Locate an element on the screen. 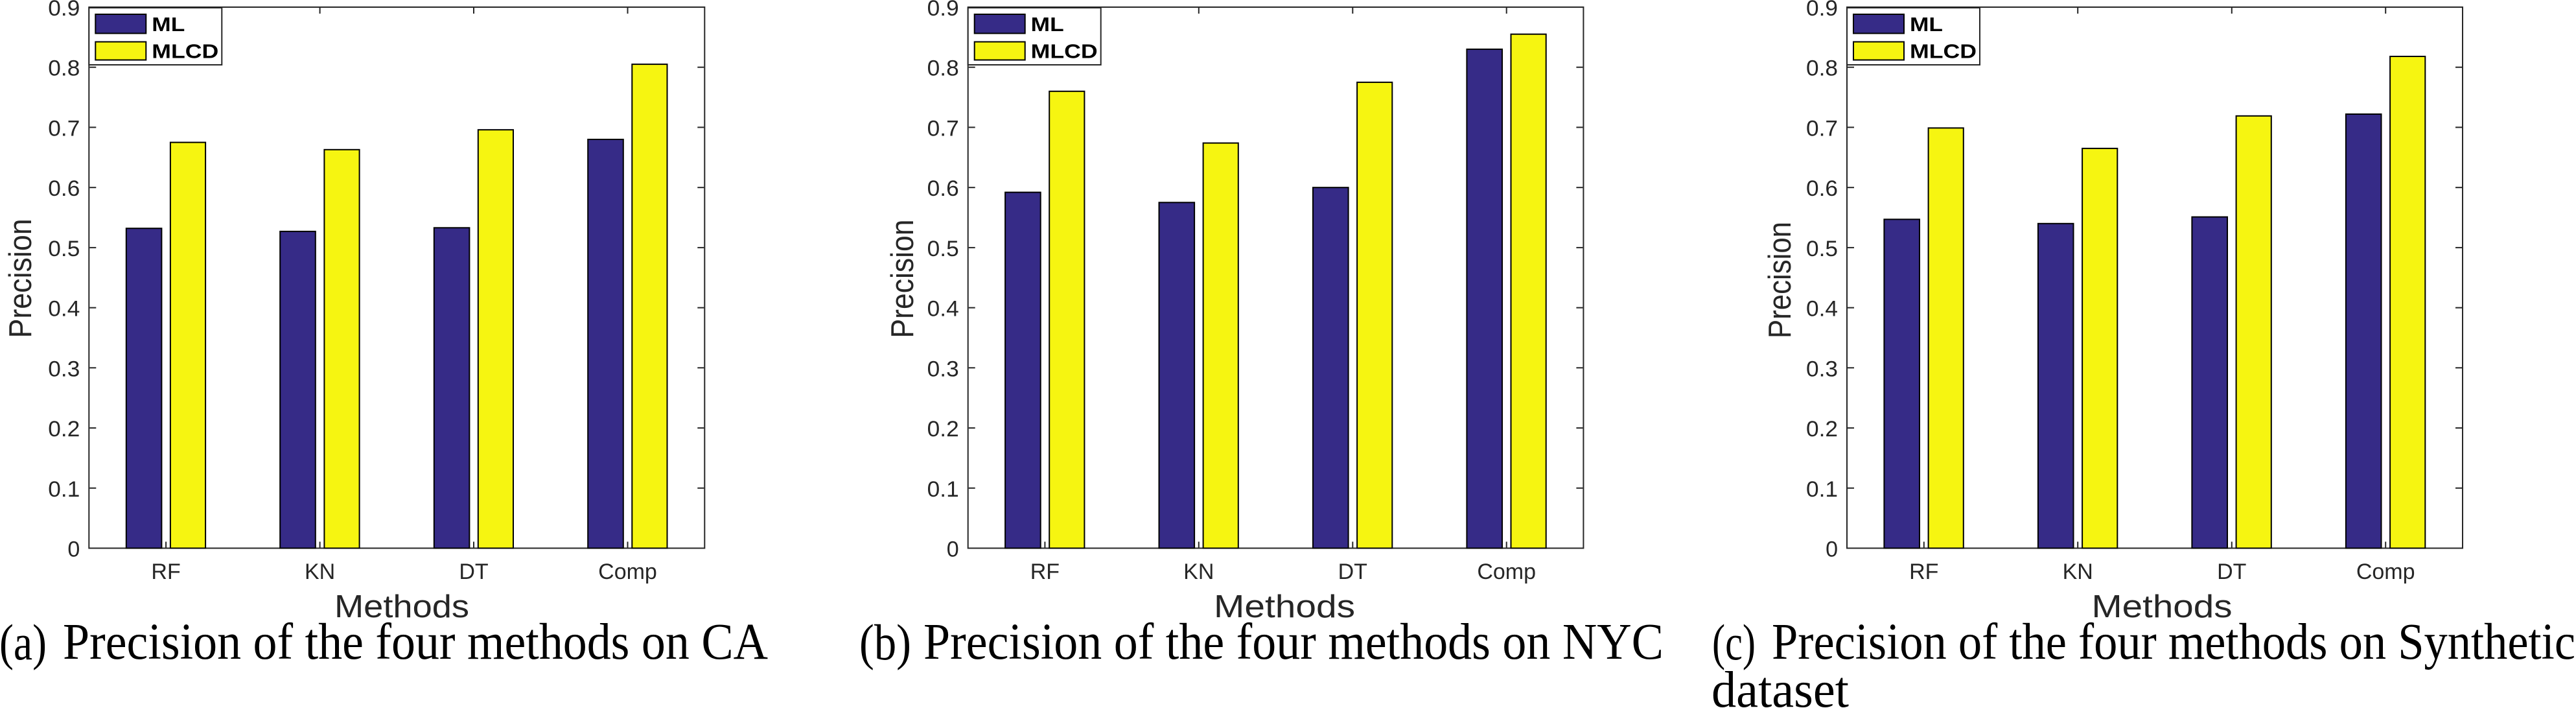 The width and height of the screenshot is (2576, 708). svg-text: (c) is located at coordinates (1734, 642).